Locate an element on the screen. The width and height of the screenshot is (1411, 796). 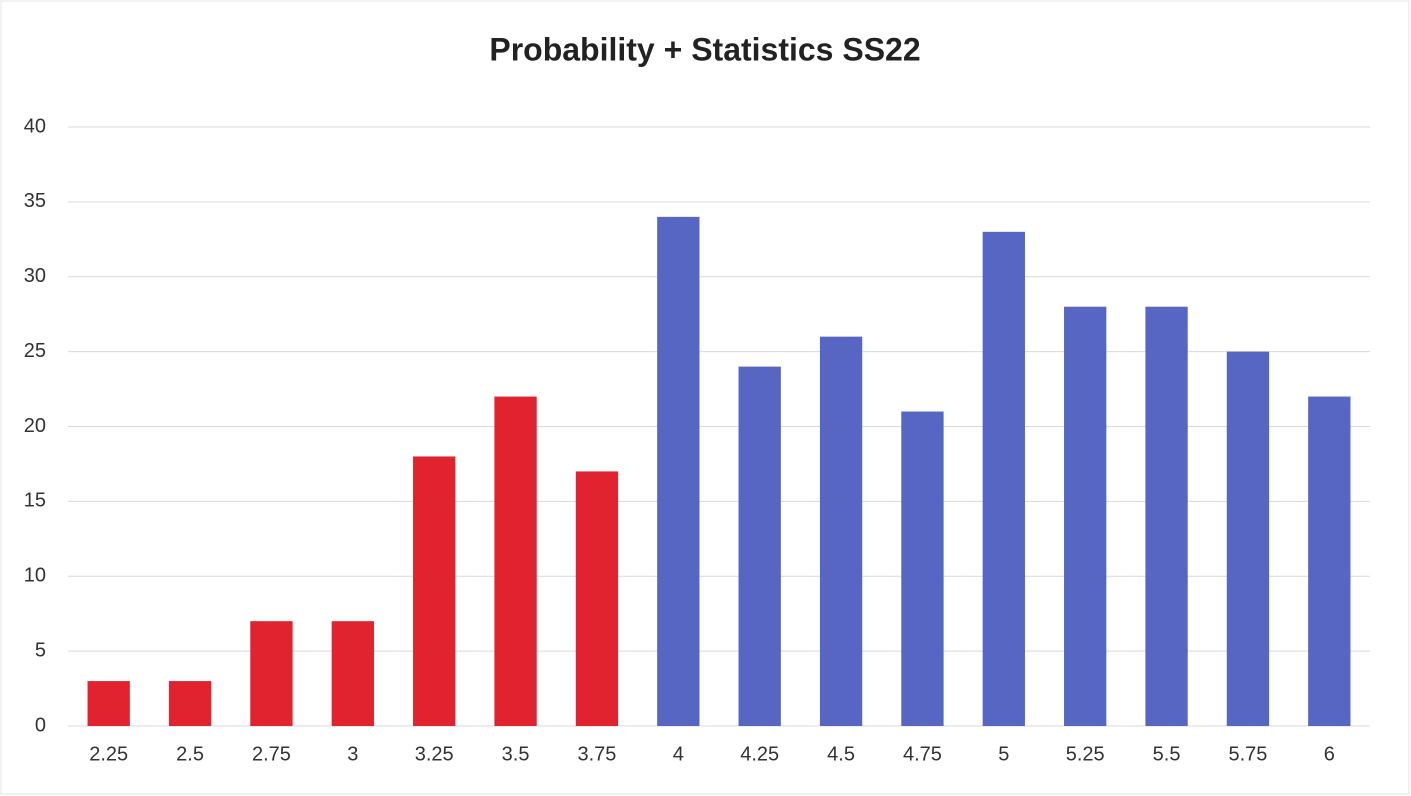
x-tick-label: 2.5 is located at coordinates (190, 754).